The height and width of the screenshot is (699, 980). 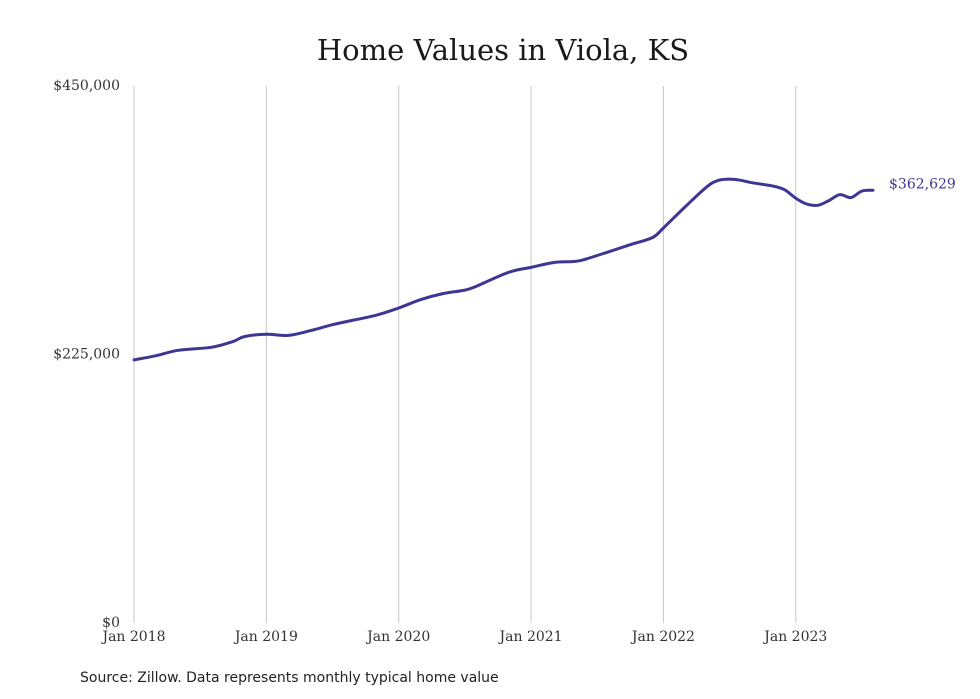 I want to click on x-tick-label: Jan 2023, so click(x=794, y=637).